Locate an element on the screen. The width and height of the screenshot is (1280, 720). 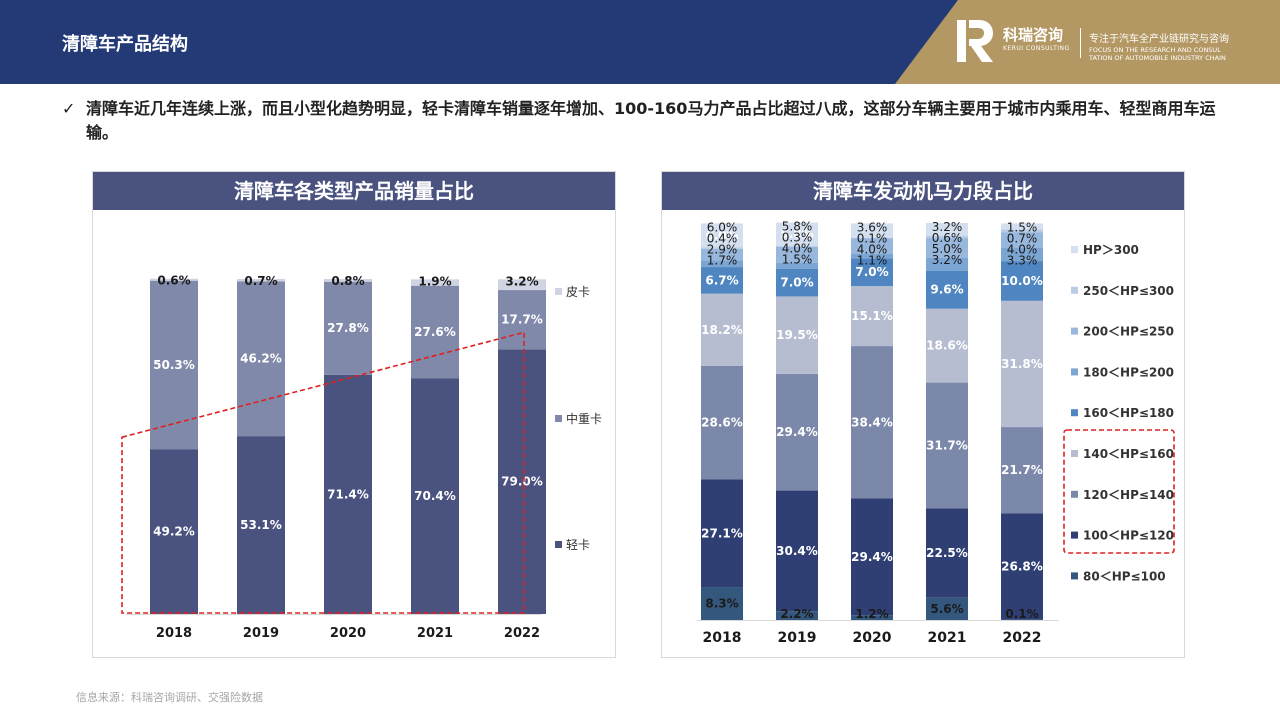
x-tick-label: 2022 is located at coordinates (1022, 638).